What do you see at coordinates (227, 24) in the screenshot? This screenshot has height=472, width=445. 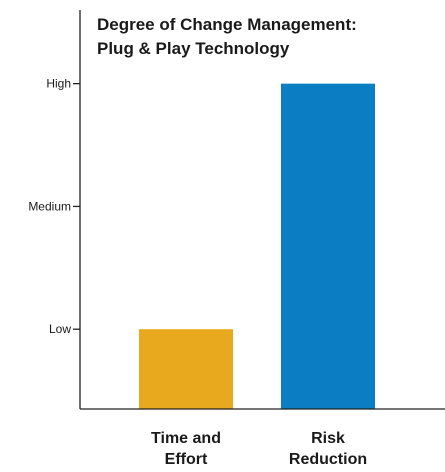 I see `chart-title-line-1: Degree of Change Management:` at bounding box center [227, 24].